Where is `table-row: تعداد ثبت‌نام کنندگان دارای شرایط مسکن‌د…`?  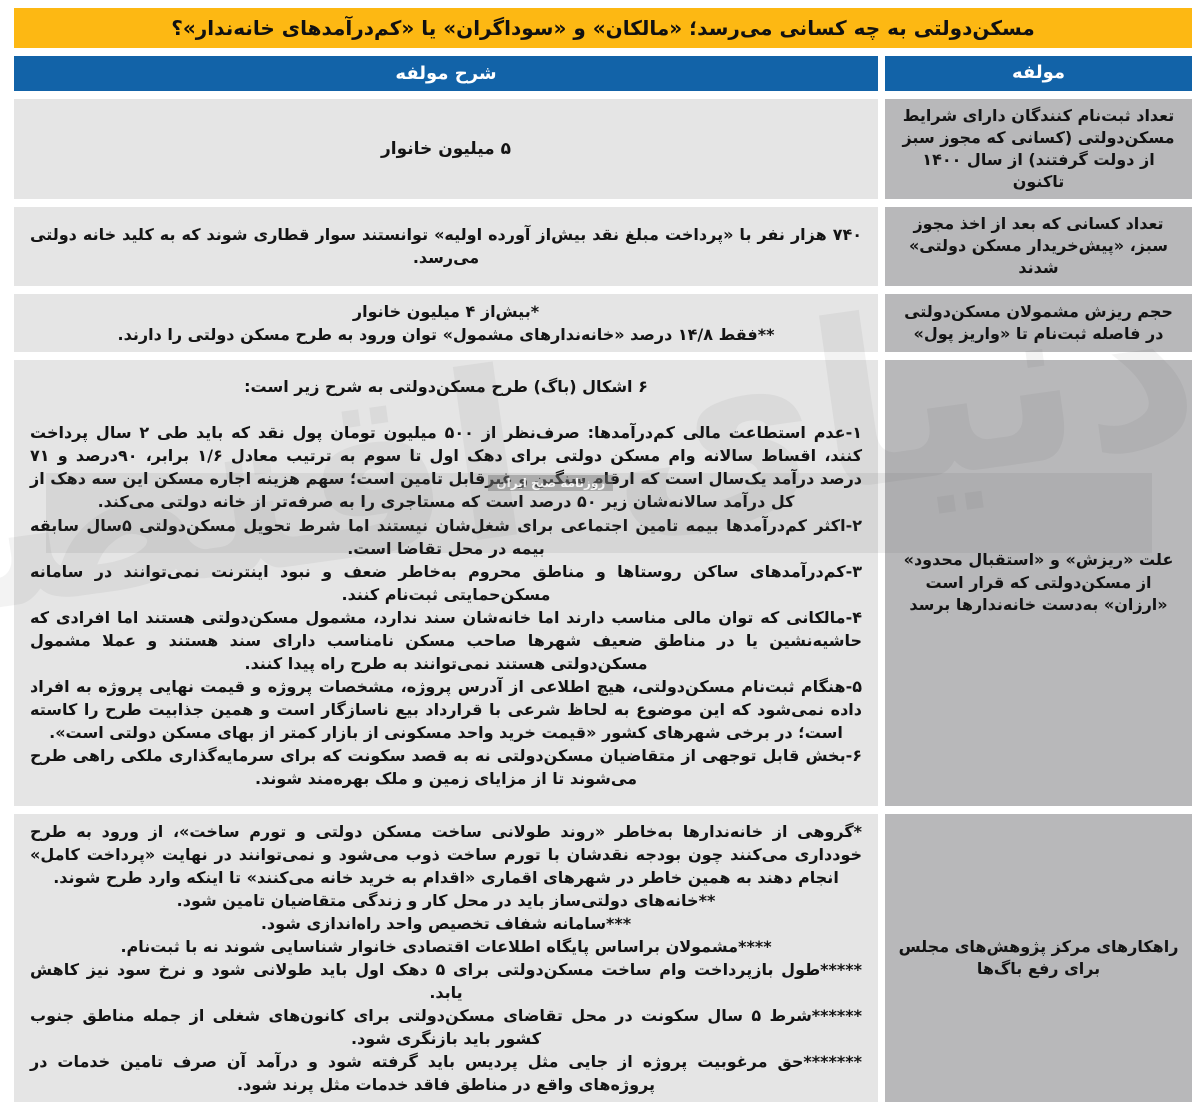
table-row: تعداد ثبت‌نام کنندگان دارای شرایط مسکن‌د… is located at coordinates (603, 149).